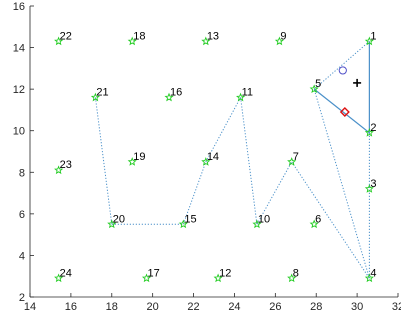  What do you see at coordinates (344, 112) in the screenshot?
I see `diamond-marker` at bounding box center [344, 112].